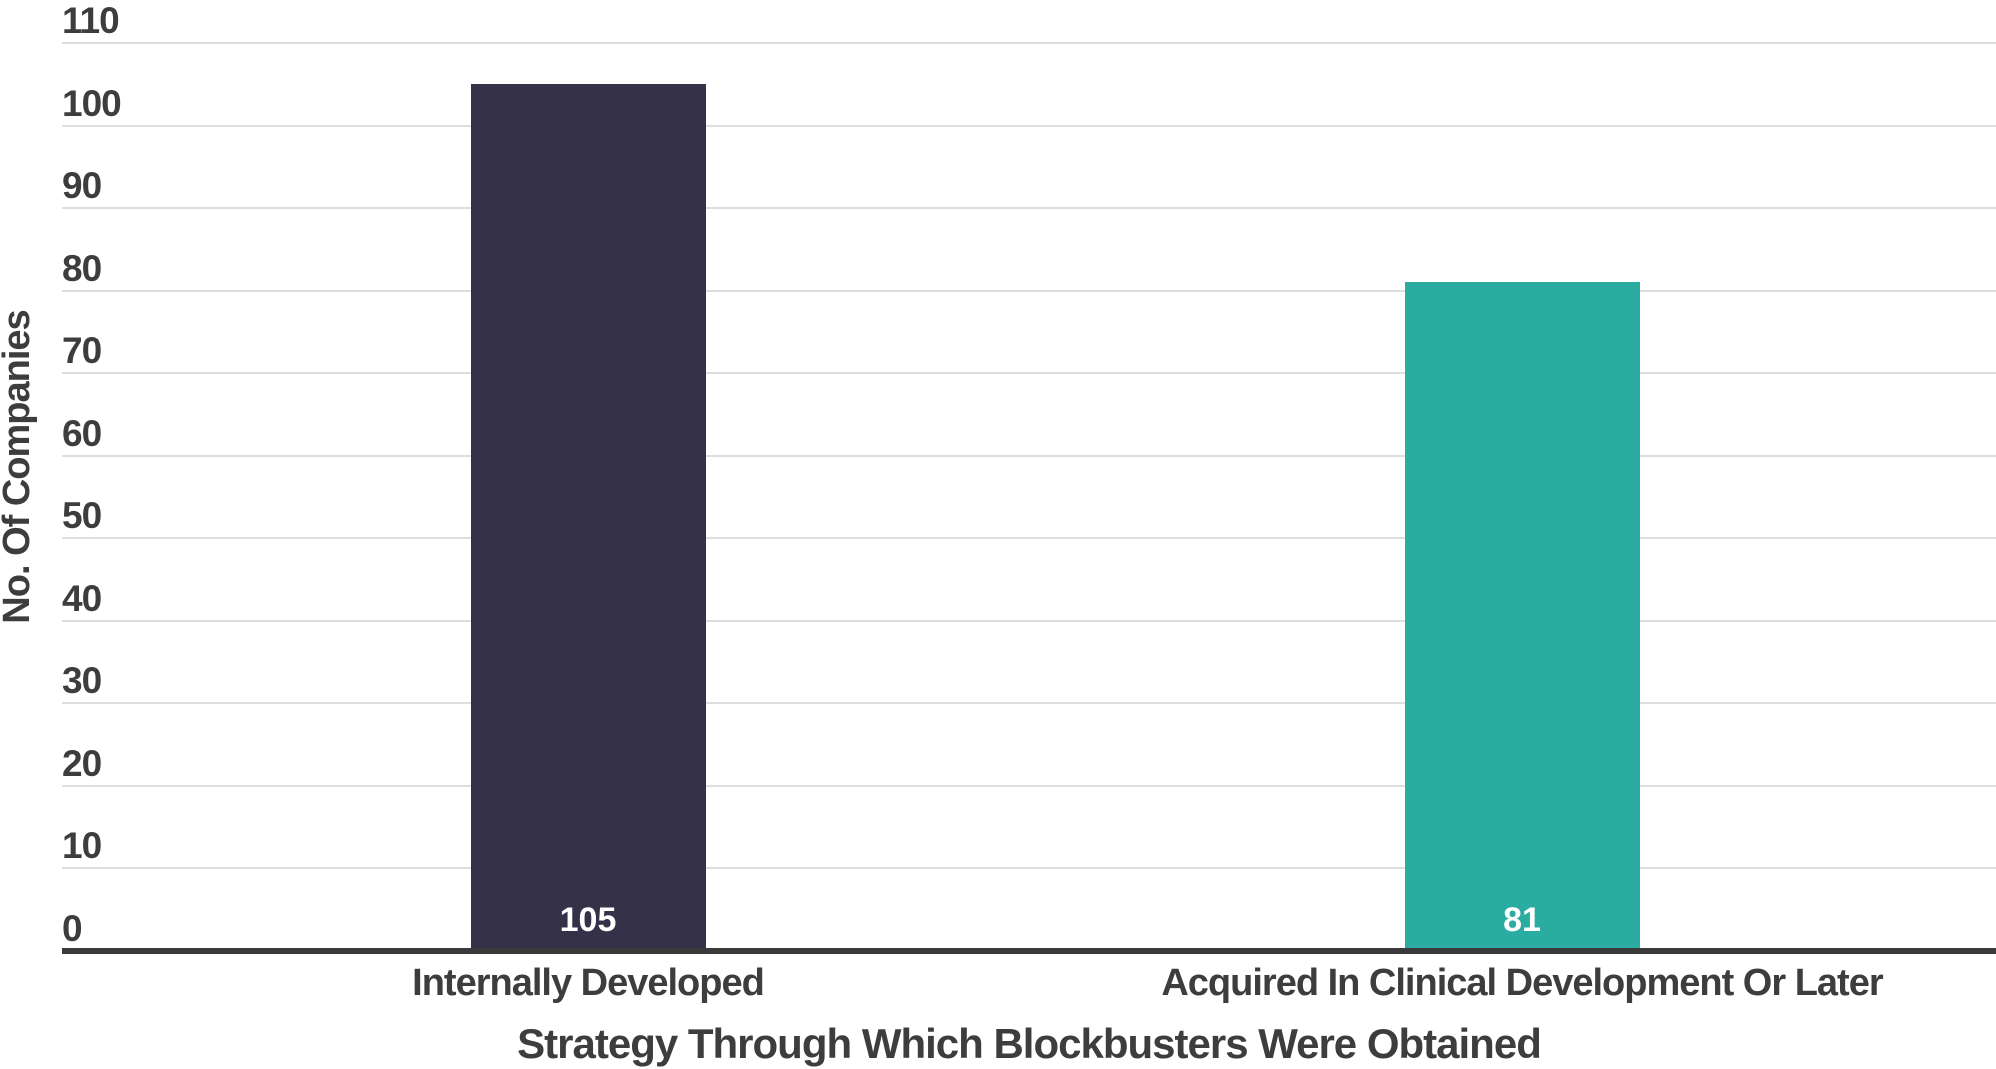 The height and width of the screenshot is (1069, 1996). Describe the element at coordinates (1029, 951) in the screenshot. I see `x-axis-line` at that location.